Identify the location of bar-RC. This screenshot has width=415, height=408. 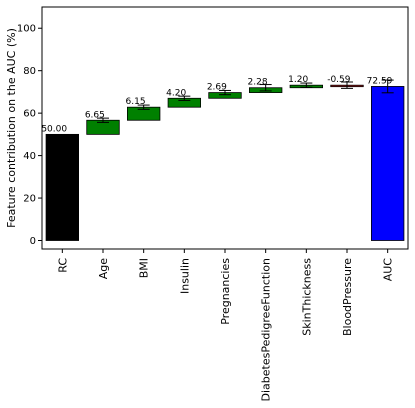
(62, 187).